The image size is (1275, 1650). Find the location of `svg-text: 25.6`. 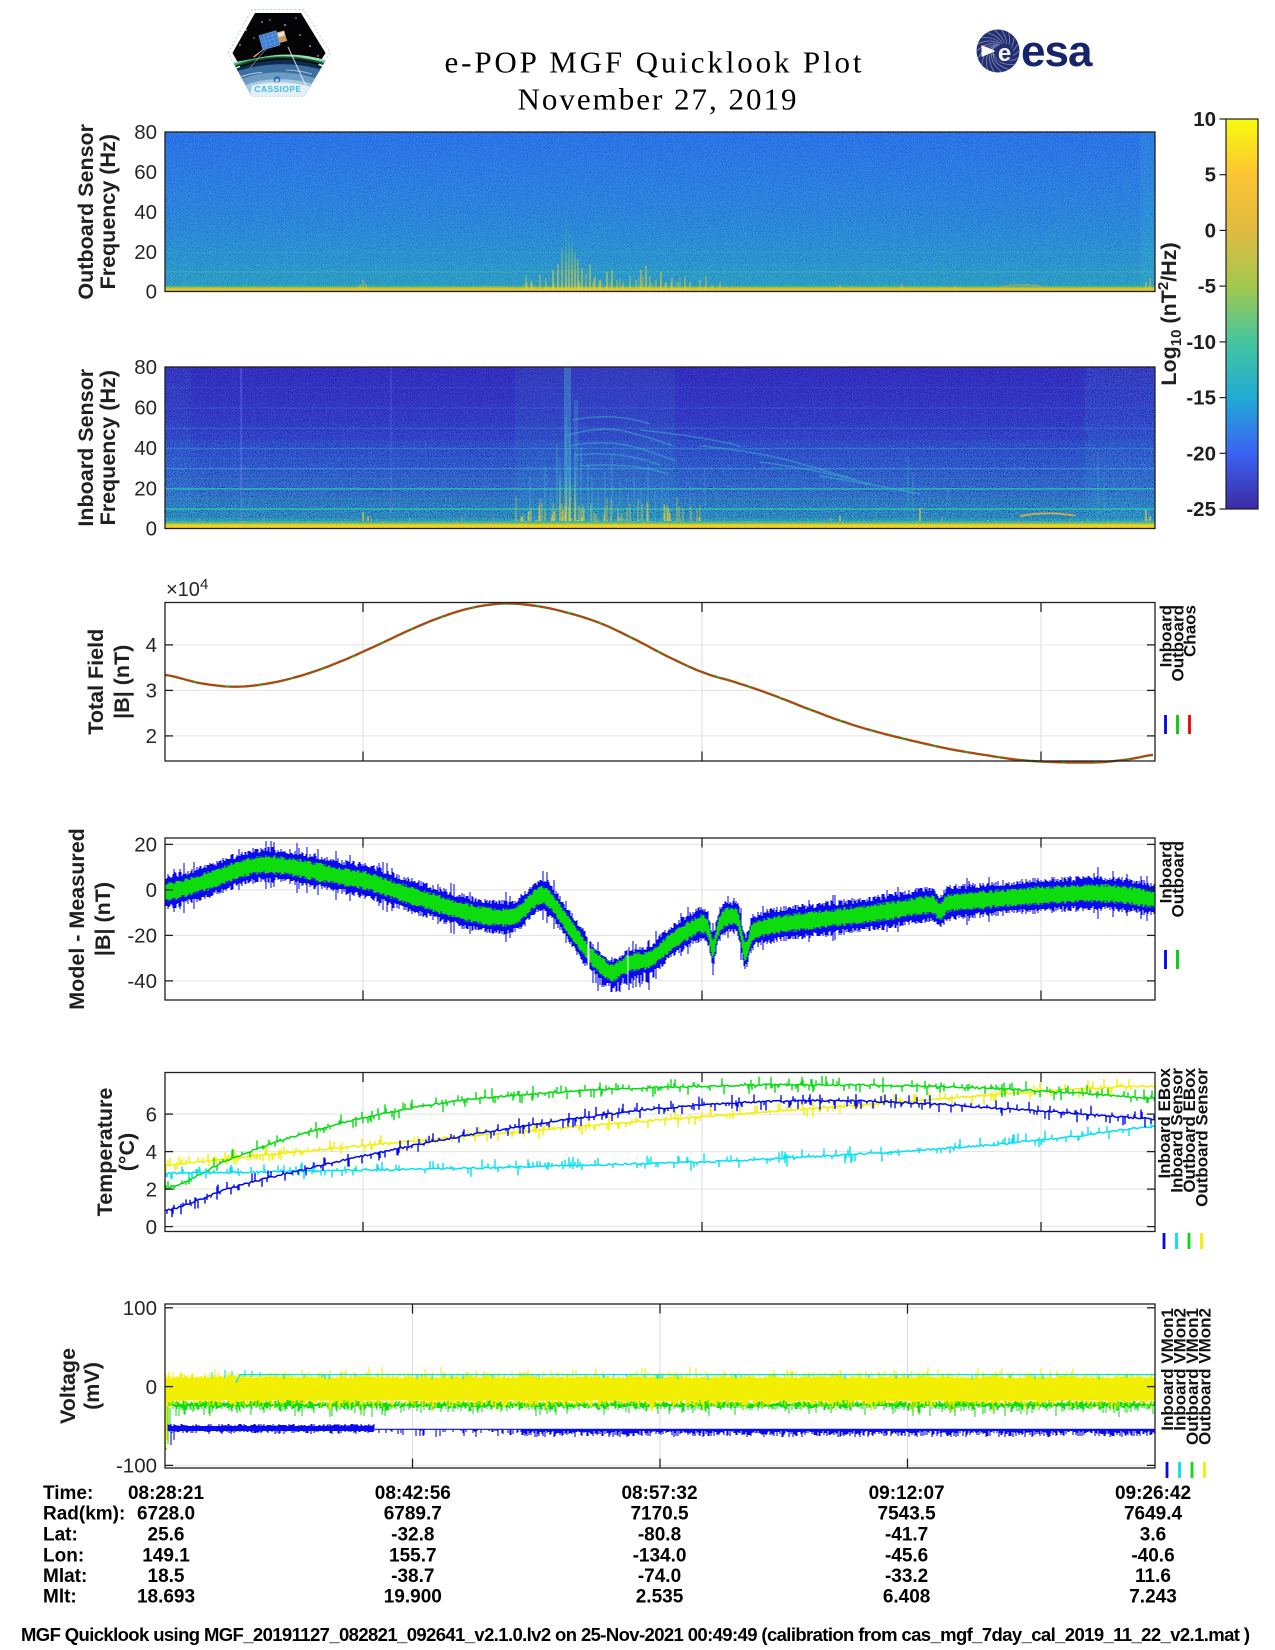

svg-text: 25.6 is located at coordinates (166, 1535).